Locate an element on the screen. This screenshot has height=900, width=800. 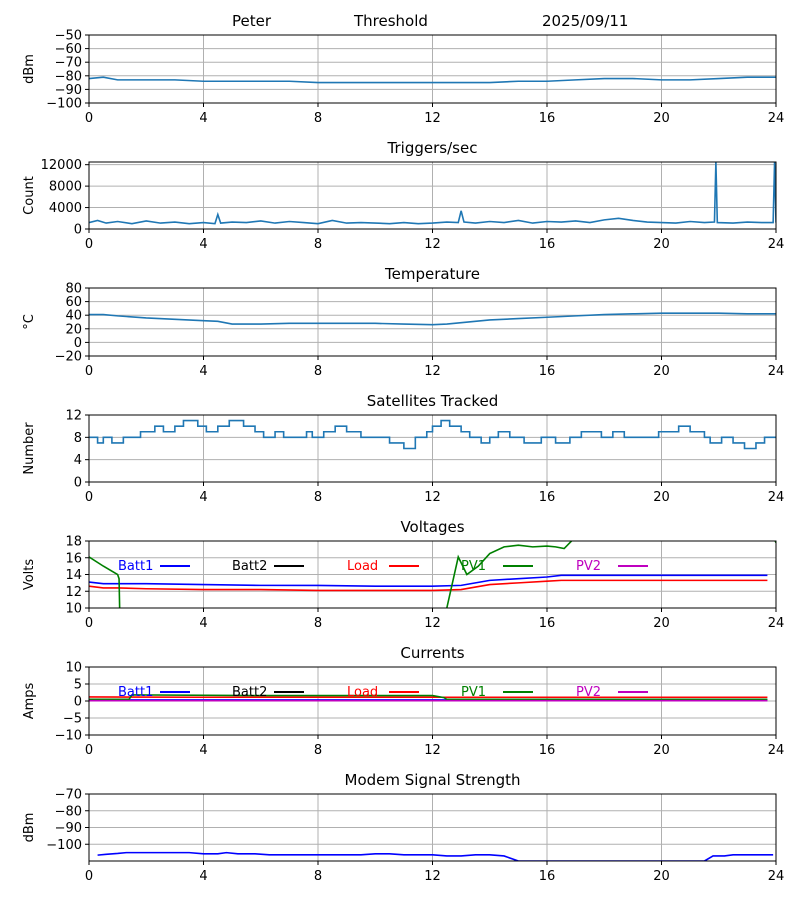
series-line-batt1 is located at coordinates (428, 581).